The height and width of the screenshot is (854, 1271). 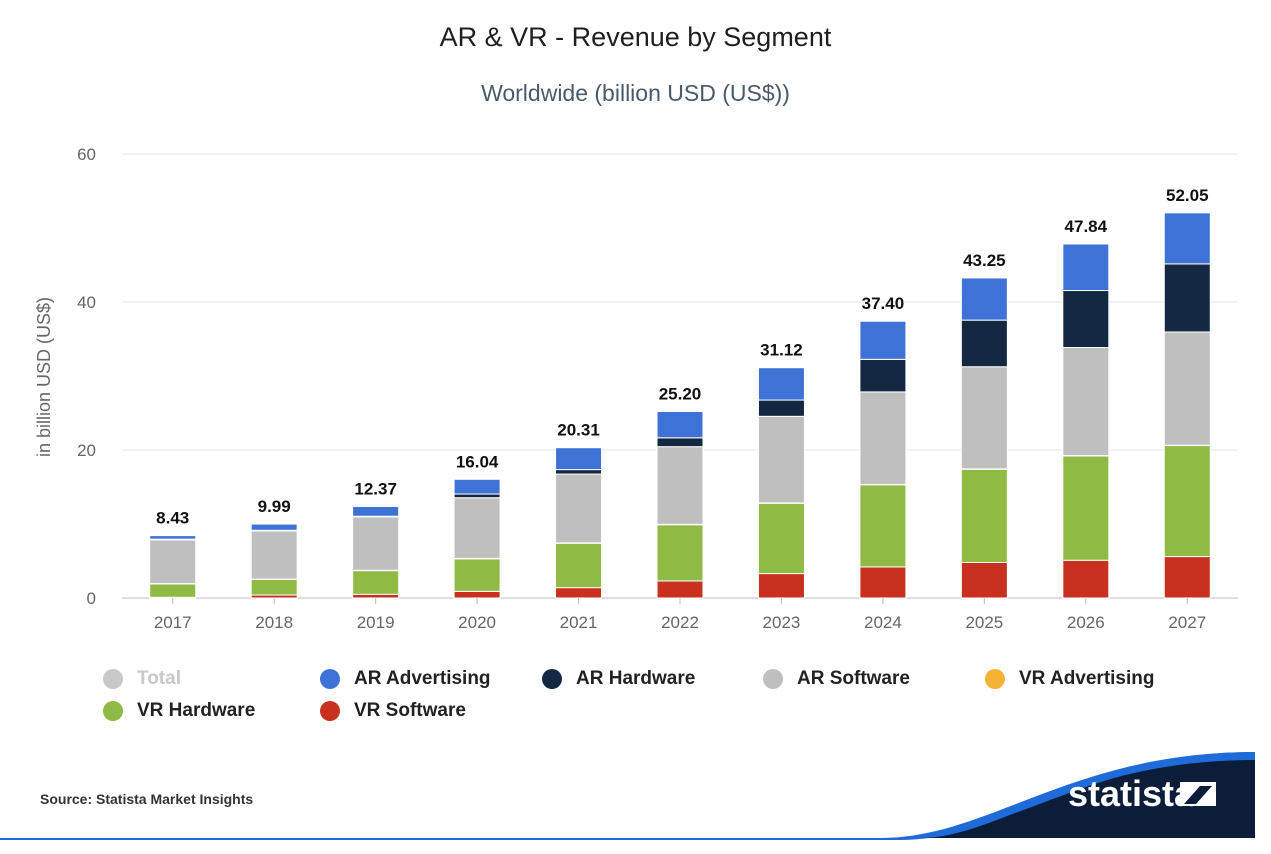 What do you see at coordinates (1198, 794) in the screenshot?
I see `statista-logo-icon` at bounding box center [1198, 794].